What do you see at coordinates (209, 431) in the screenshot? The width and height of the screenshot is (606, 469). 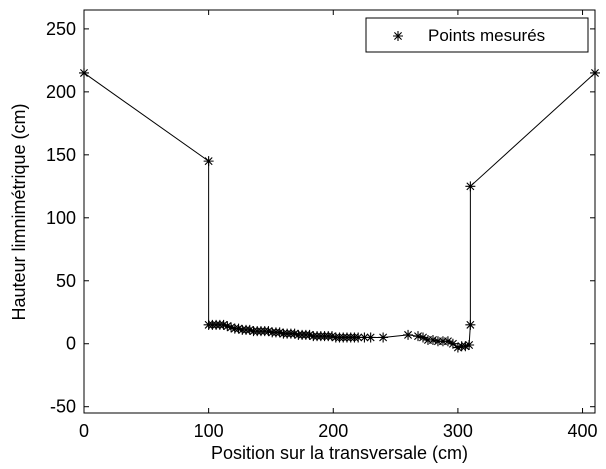 I see `x-tick-label: 100` at bounding box center [209, 431].